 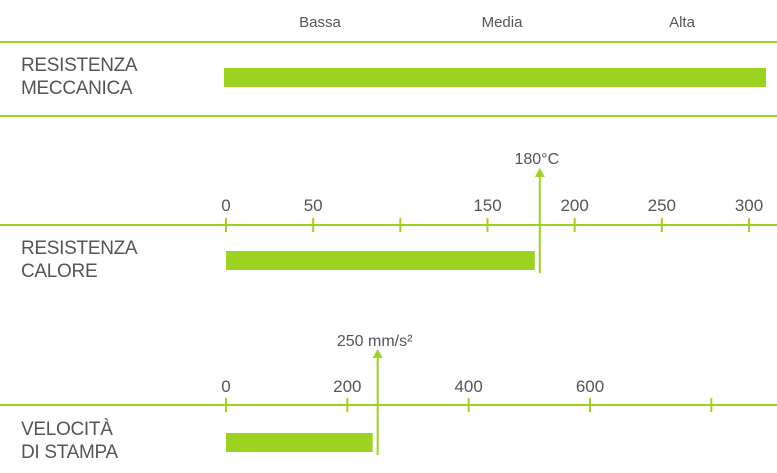 What do you see at coordinates (378, 353) in the screenshot?
I see `speed-marker-arrowhead` at bounding box center [378, 353].